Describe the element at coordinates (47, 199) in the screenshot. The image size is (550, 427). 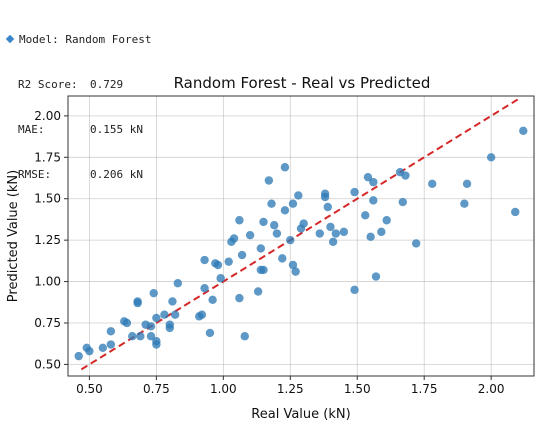
I see `y-tick-label: 1.50` at that location.